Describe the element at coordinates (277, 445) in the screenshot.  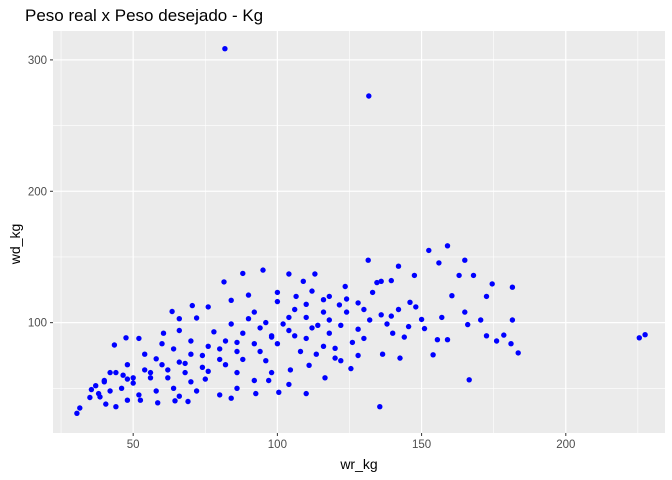
I see `x-tick-label: 100` at that location.